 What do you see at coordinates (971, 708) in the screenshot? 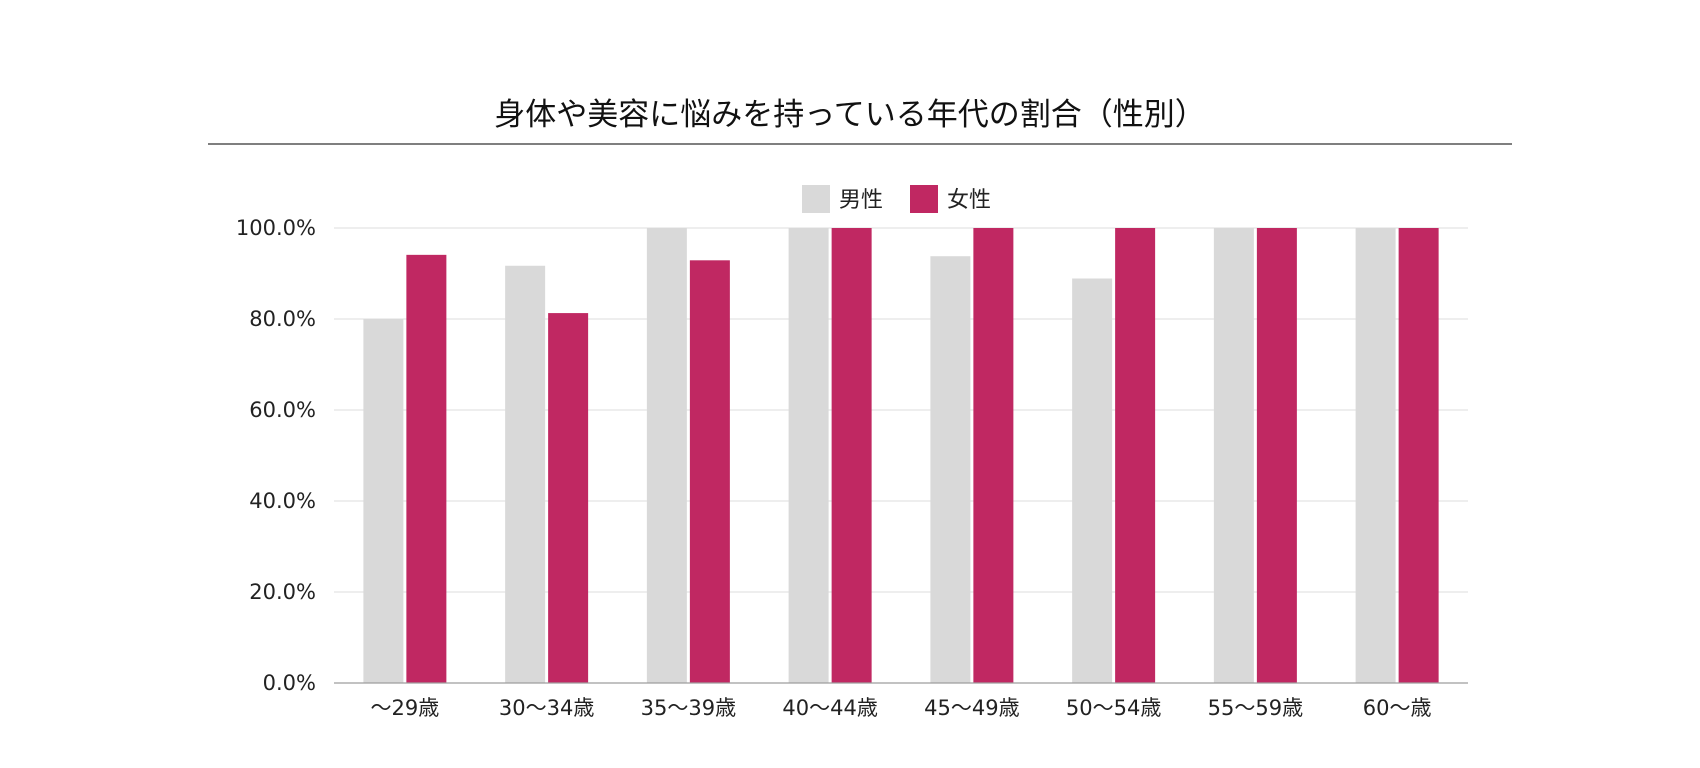
I see `x-tick-label: 45～49歳` at bounding box center [971, 708].